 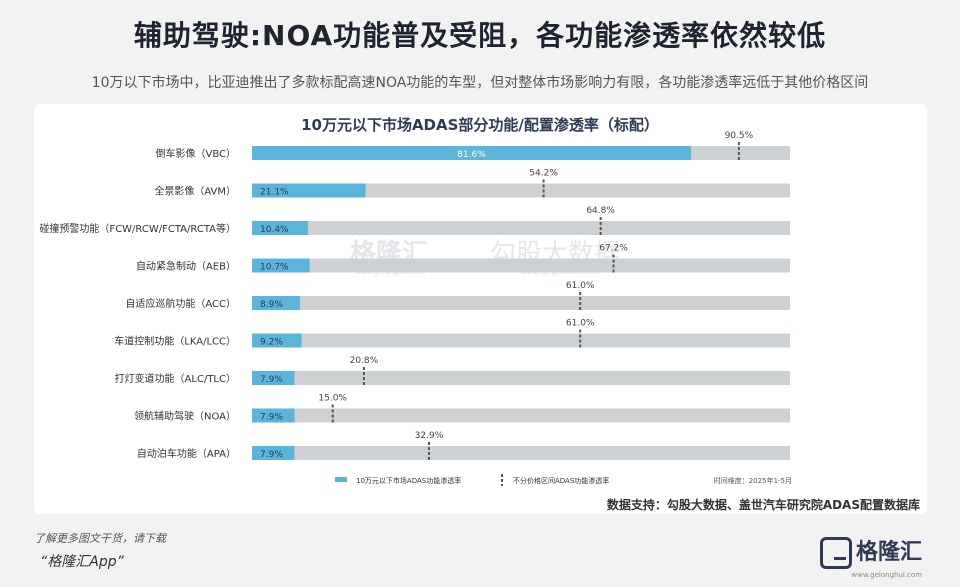 I want to click on brand-url: www.gelonghui.com, so click(x=886, y=575).